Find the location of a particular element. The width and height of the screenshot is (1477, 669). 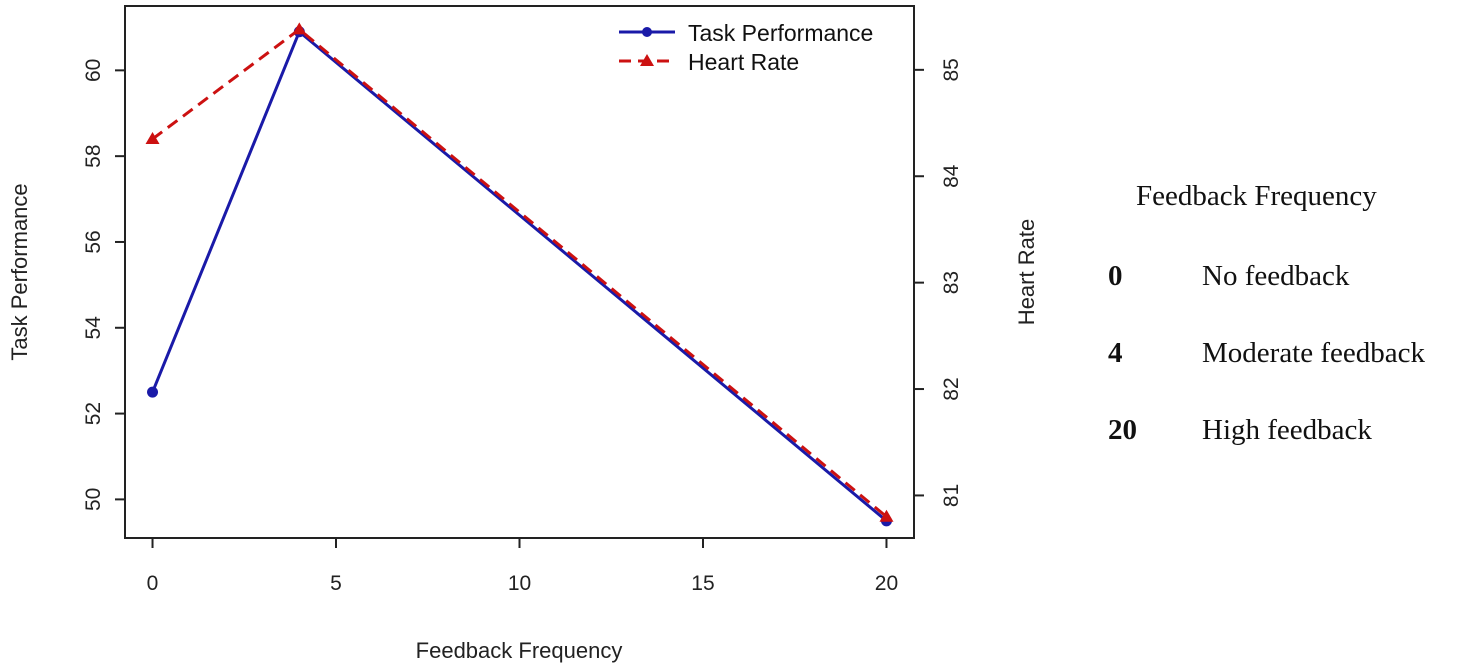

key-description: No feedback is located at coordinates (1276, 276).